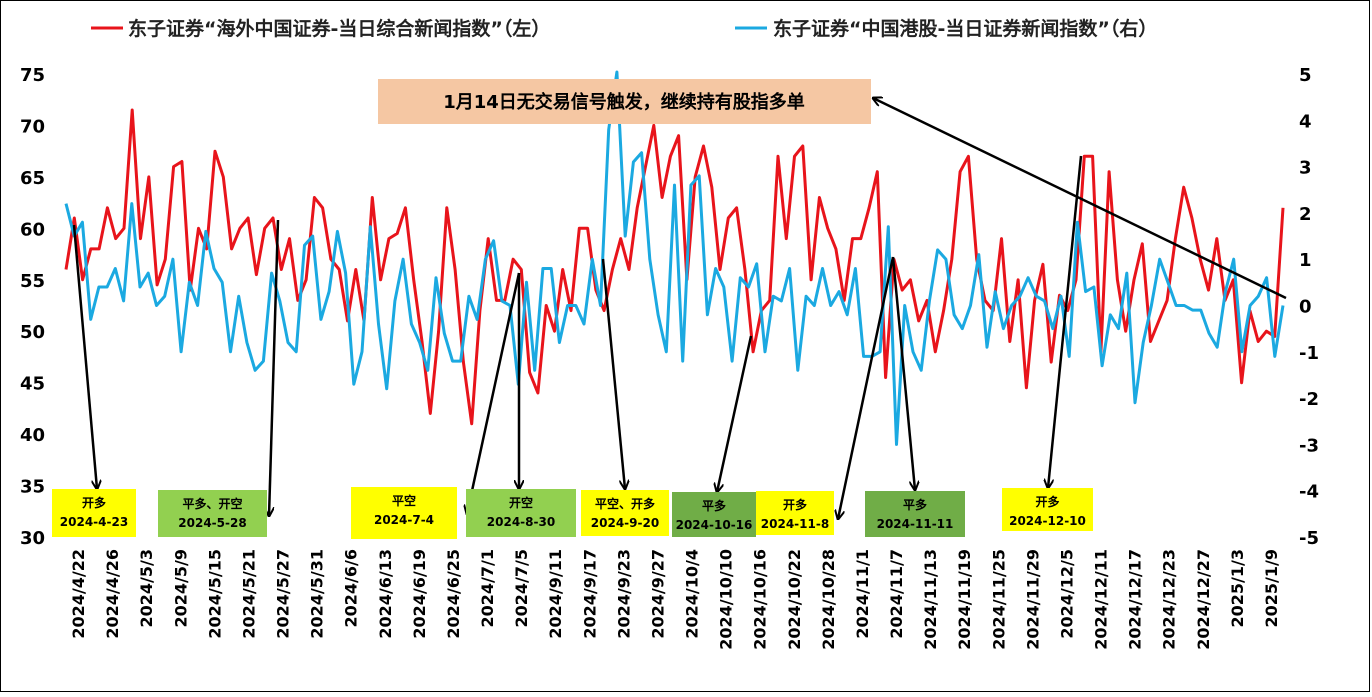 This screenshot has width=1372, height=697. Describe the element at coordinates (1309, 492) in the screenshot. I see `y-right-tick-label: -4` at that location.